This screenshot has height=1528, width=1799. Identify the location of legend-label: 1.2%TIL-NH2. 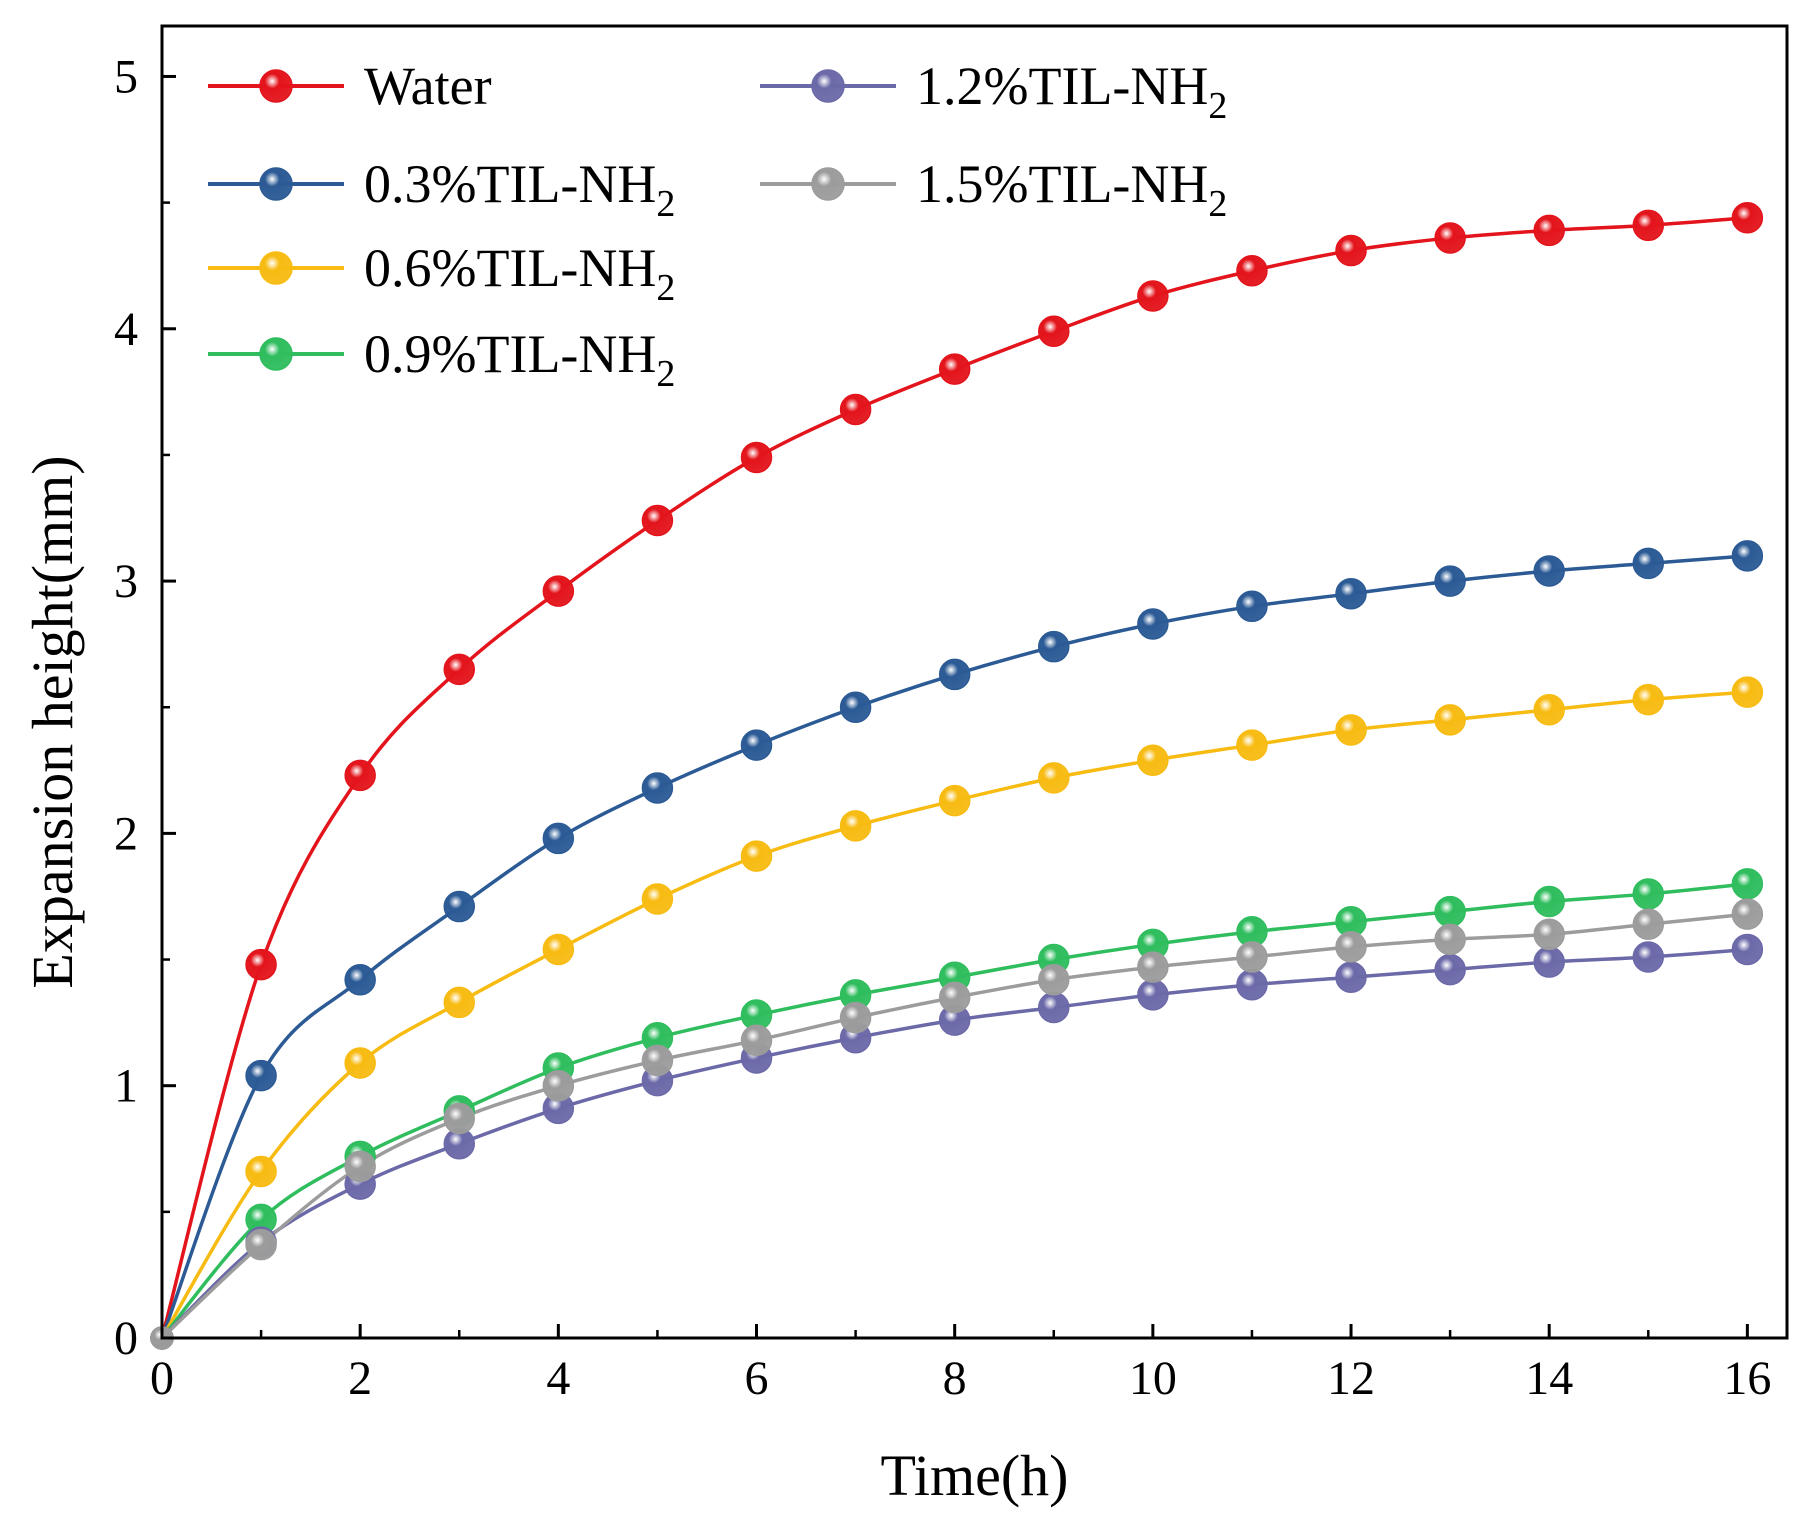
(1071, 91).